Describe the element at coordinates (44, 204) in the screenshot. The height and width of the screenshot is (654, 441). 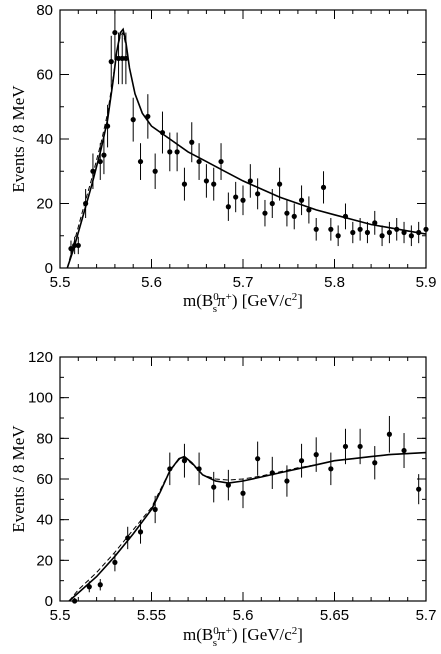
I see `y-tick-label: 20` at that location.